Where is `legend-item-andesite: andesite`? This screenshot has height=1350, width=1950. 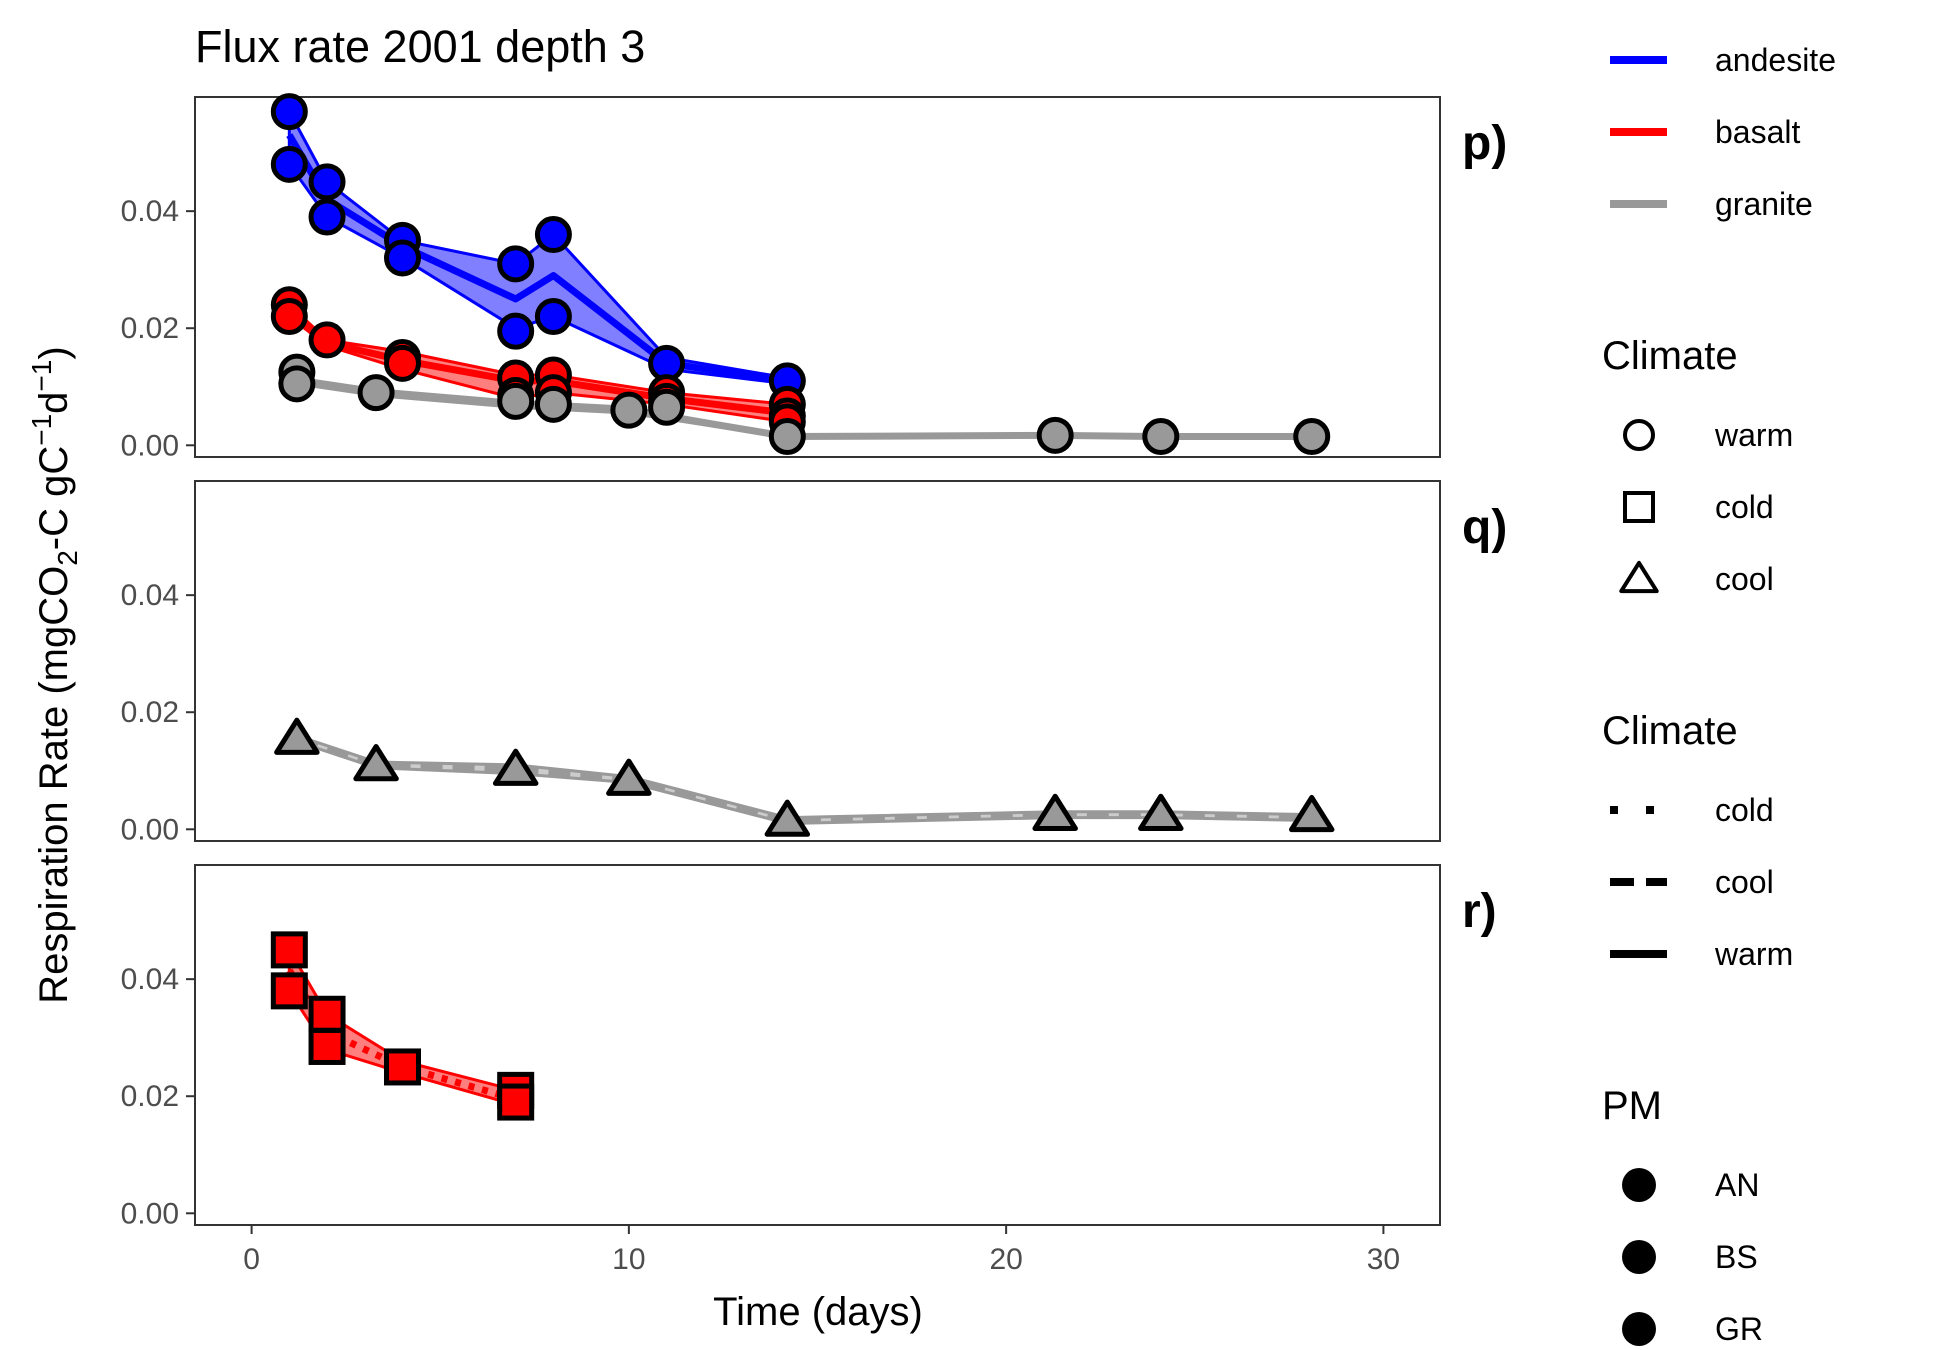
legend-item-andesite: andesite is located at coordinates (1723, 60).